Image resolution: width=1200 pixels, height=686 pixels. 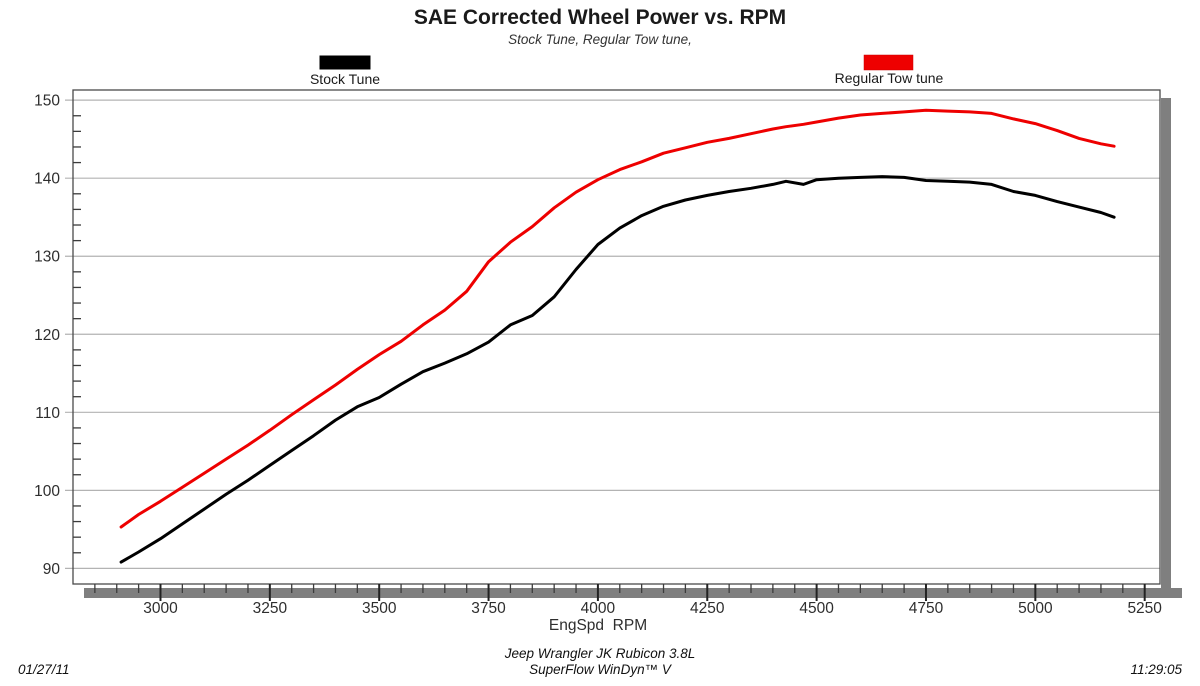 What do you see at coordinates (926, 608) in the screenshot?
I see `x-tick-label: 4750` at bounding box center [926, 608].